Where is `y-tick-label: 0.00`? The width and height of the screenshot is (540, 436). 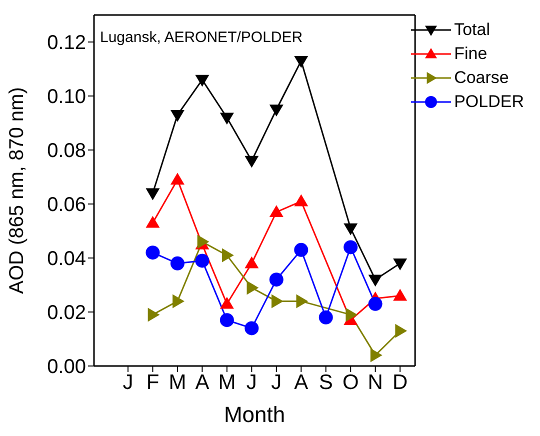 y-tick-label: 0.00 is located at coordinates (66, 367).